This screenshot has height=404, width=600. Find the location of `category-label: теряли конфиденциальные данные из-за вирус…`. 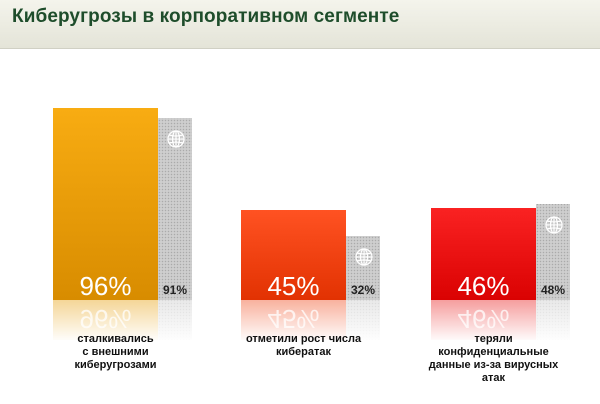

category-label: теряли конфиденциальные данные из-за вирус… is located at coordinates (493, 358).